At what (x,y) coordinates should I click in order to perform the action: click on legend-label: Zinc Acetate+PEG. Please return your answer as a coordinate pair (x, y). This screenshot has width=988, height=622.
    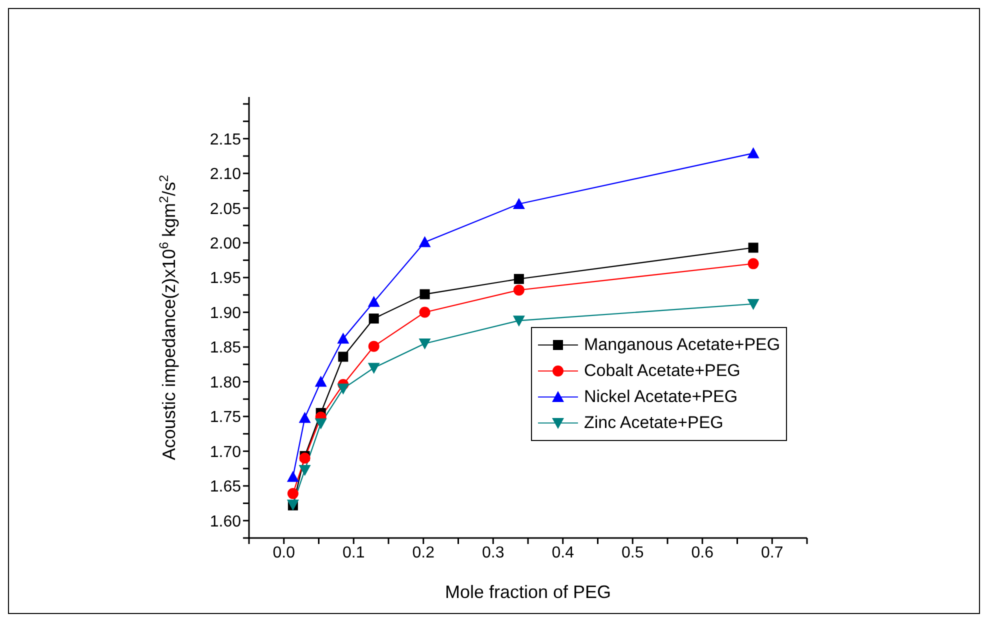
    Looking at the image, I should click on (654, 423).